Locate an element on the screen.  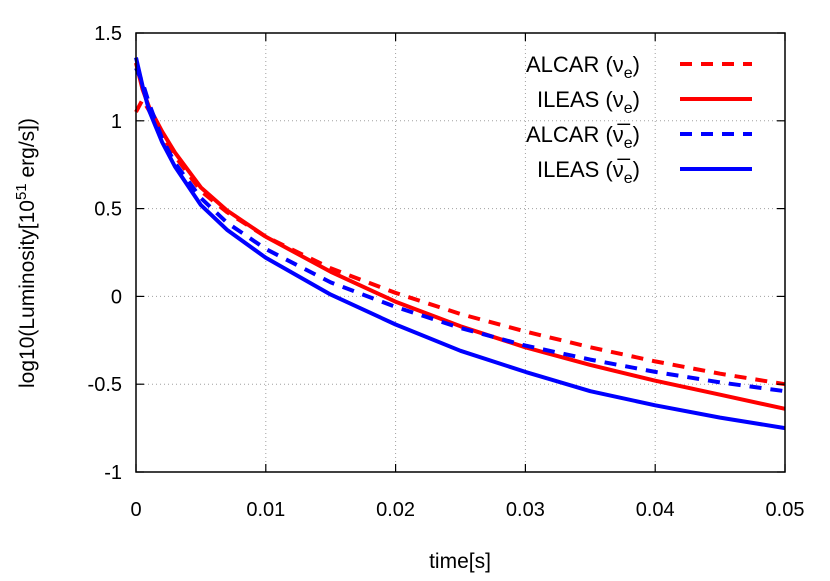
legend-label-0: ALCAR (νe) is located at coordinates (583, 67).